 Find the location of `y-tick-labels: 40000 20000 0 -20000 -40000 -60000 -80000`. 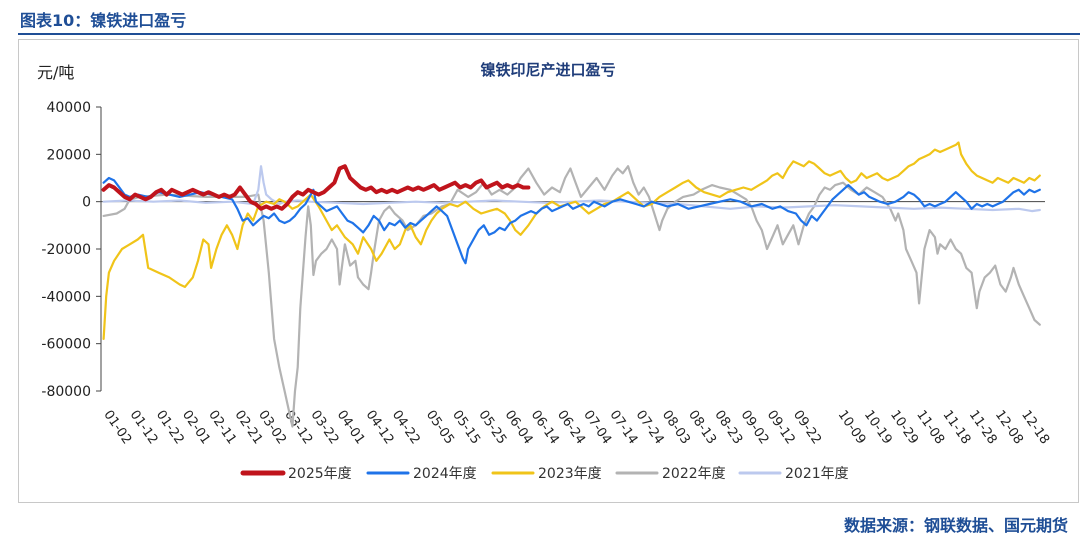

y-tick-labels: 40000 20000 0 -20000 -40000 -60000 -80000 is located at coordinates (71, 250).